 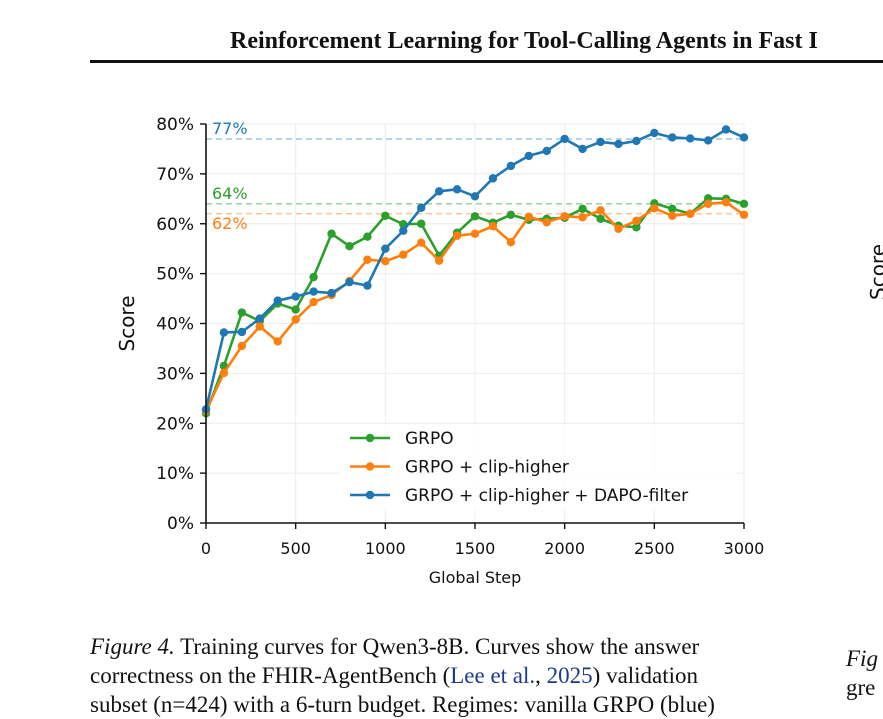 I want to click on y-axis-label: Score, so click(x=127, y=323).